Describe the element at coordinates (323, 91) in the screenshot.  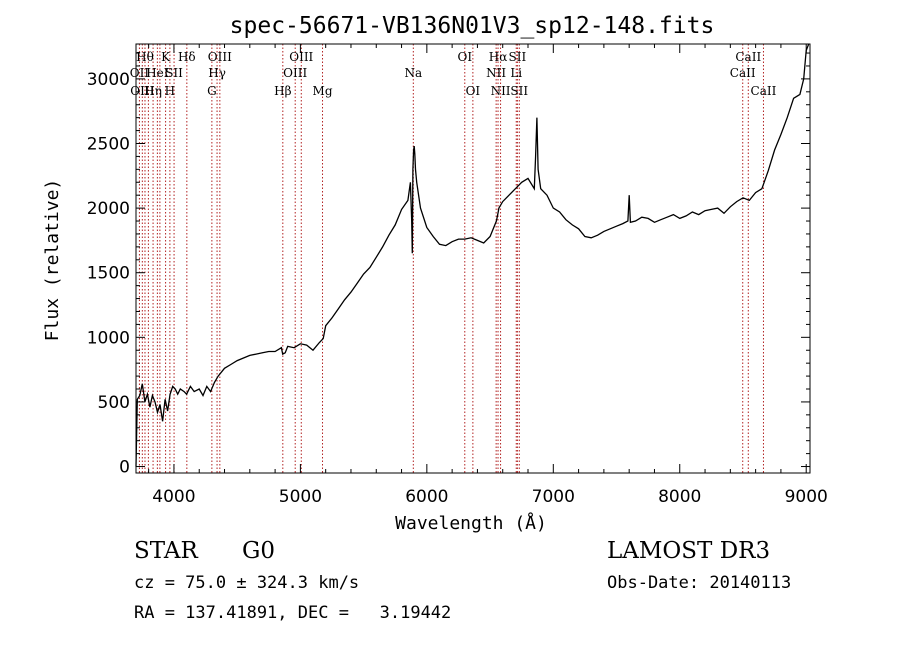
I see `line-label-17: Mg` at that location.